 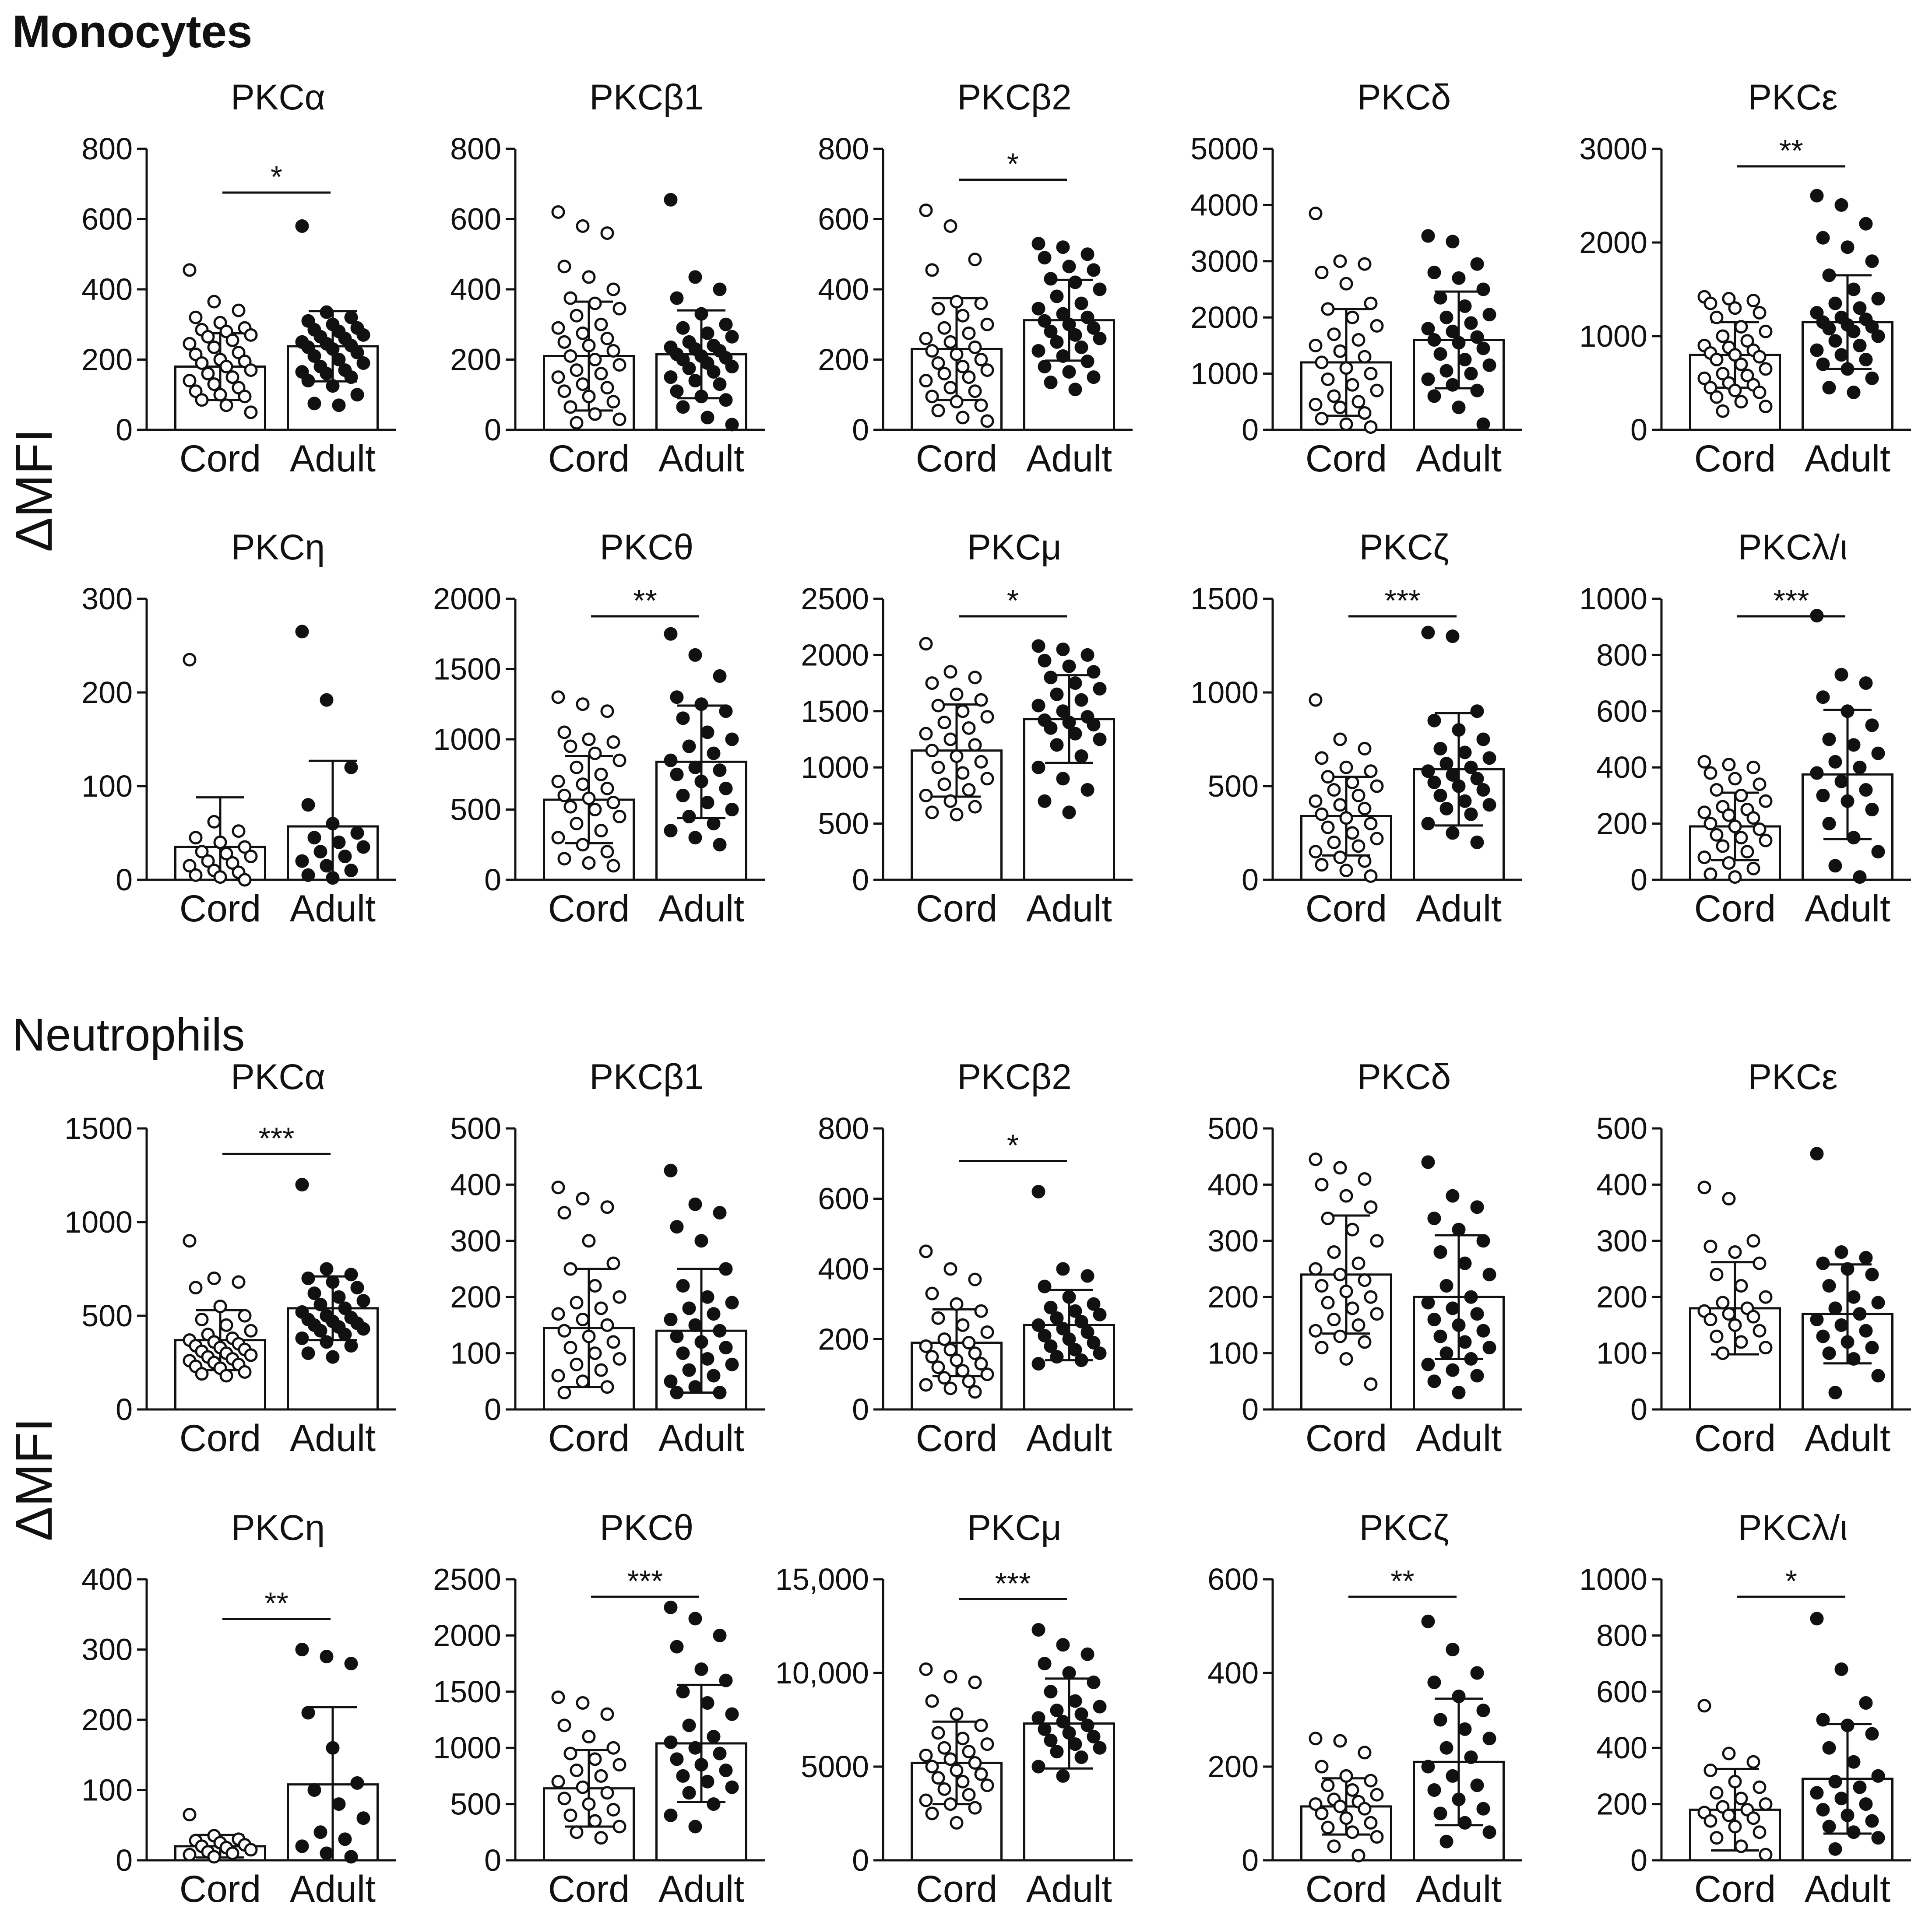 I want to click on significance-marker: ***, so click(x=1403, y=600).